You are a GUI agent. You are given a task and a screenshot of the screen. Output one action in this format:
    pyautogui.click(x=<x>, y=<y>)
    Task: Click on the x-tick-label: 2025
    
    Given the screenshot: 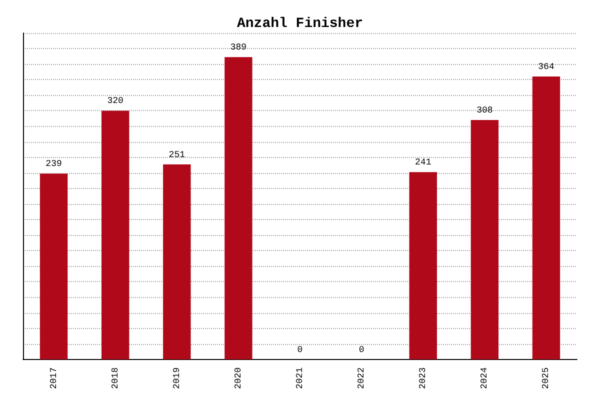 What is the action you would take?
    pyautogui.click(x=546, y=378)
    